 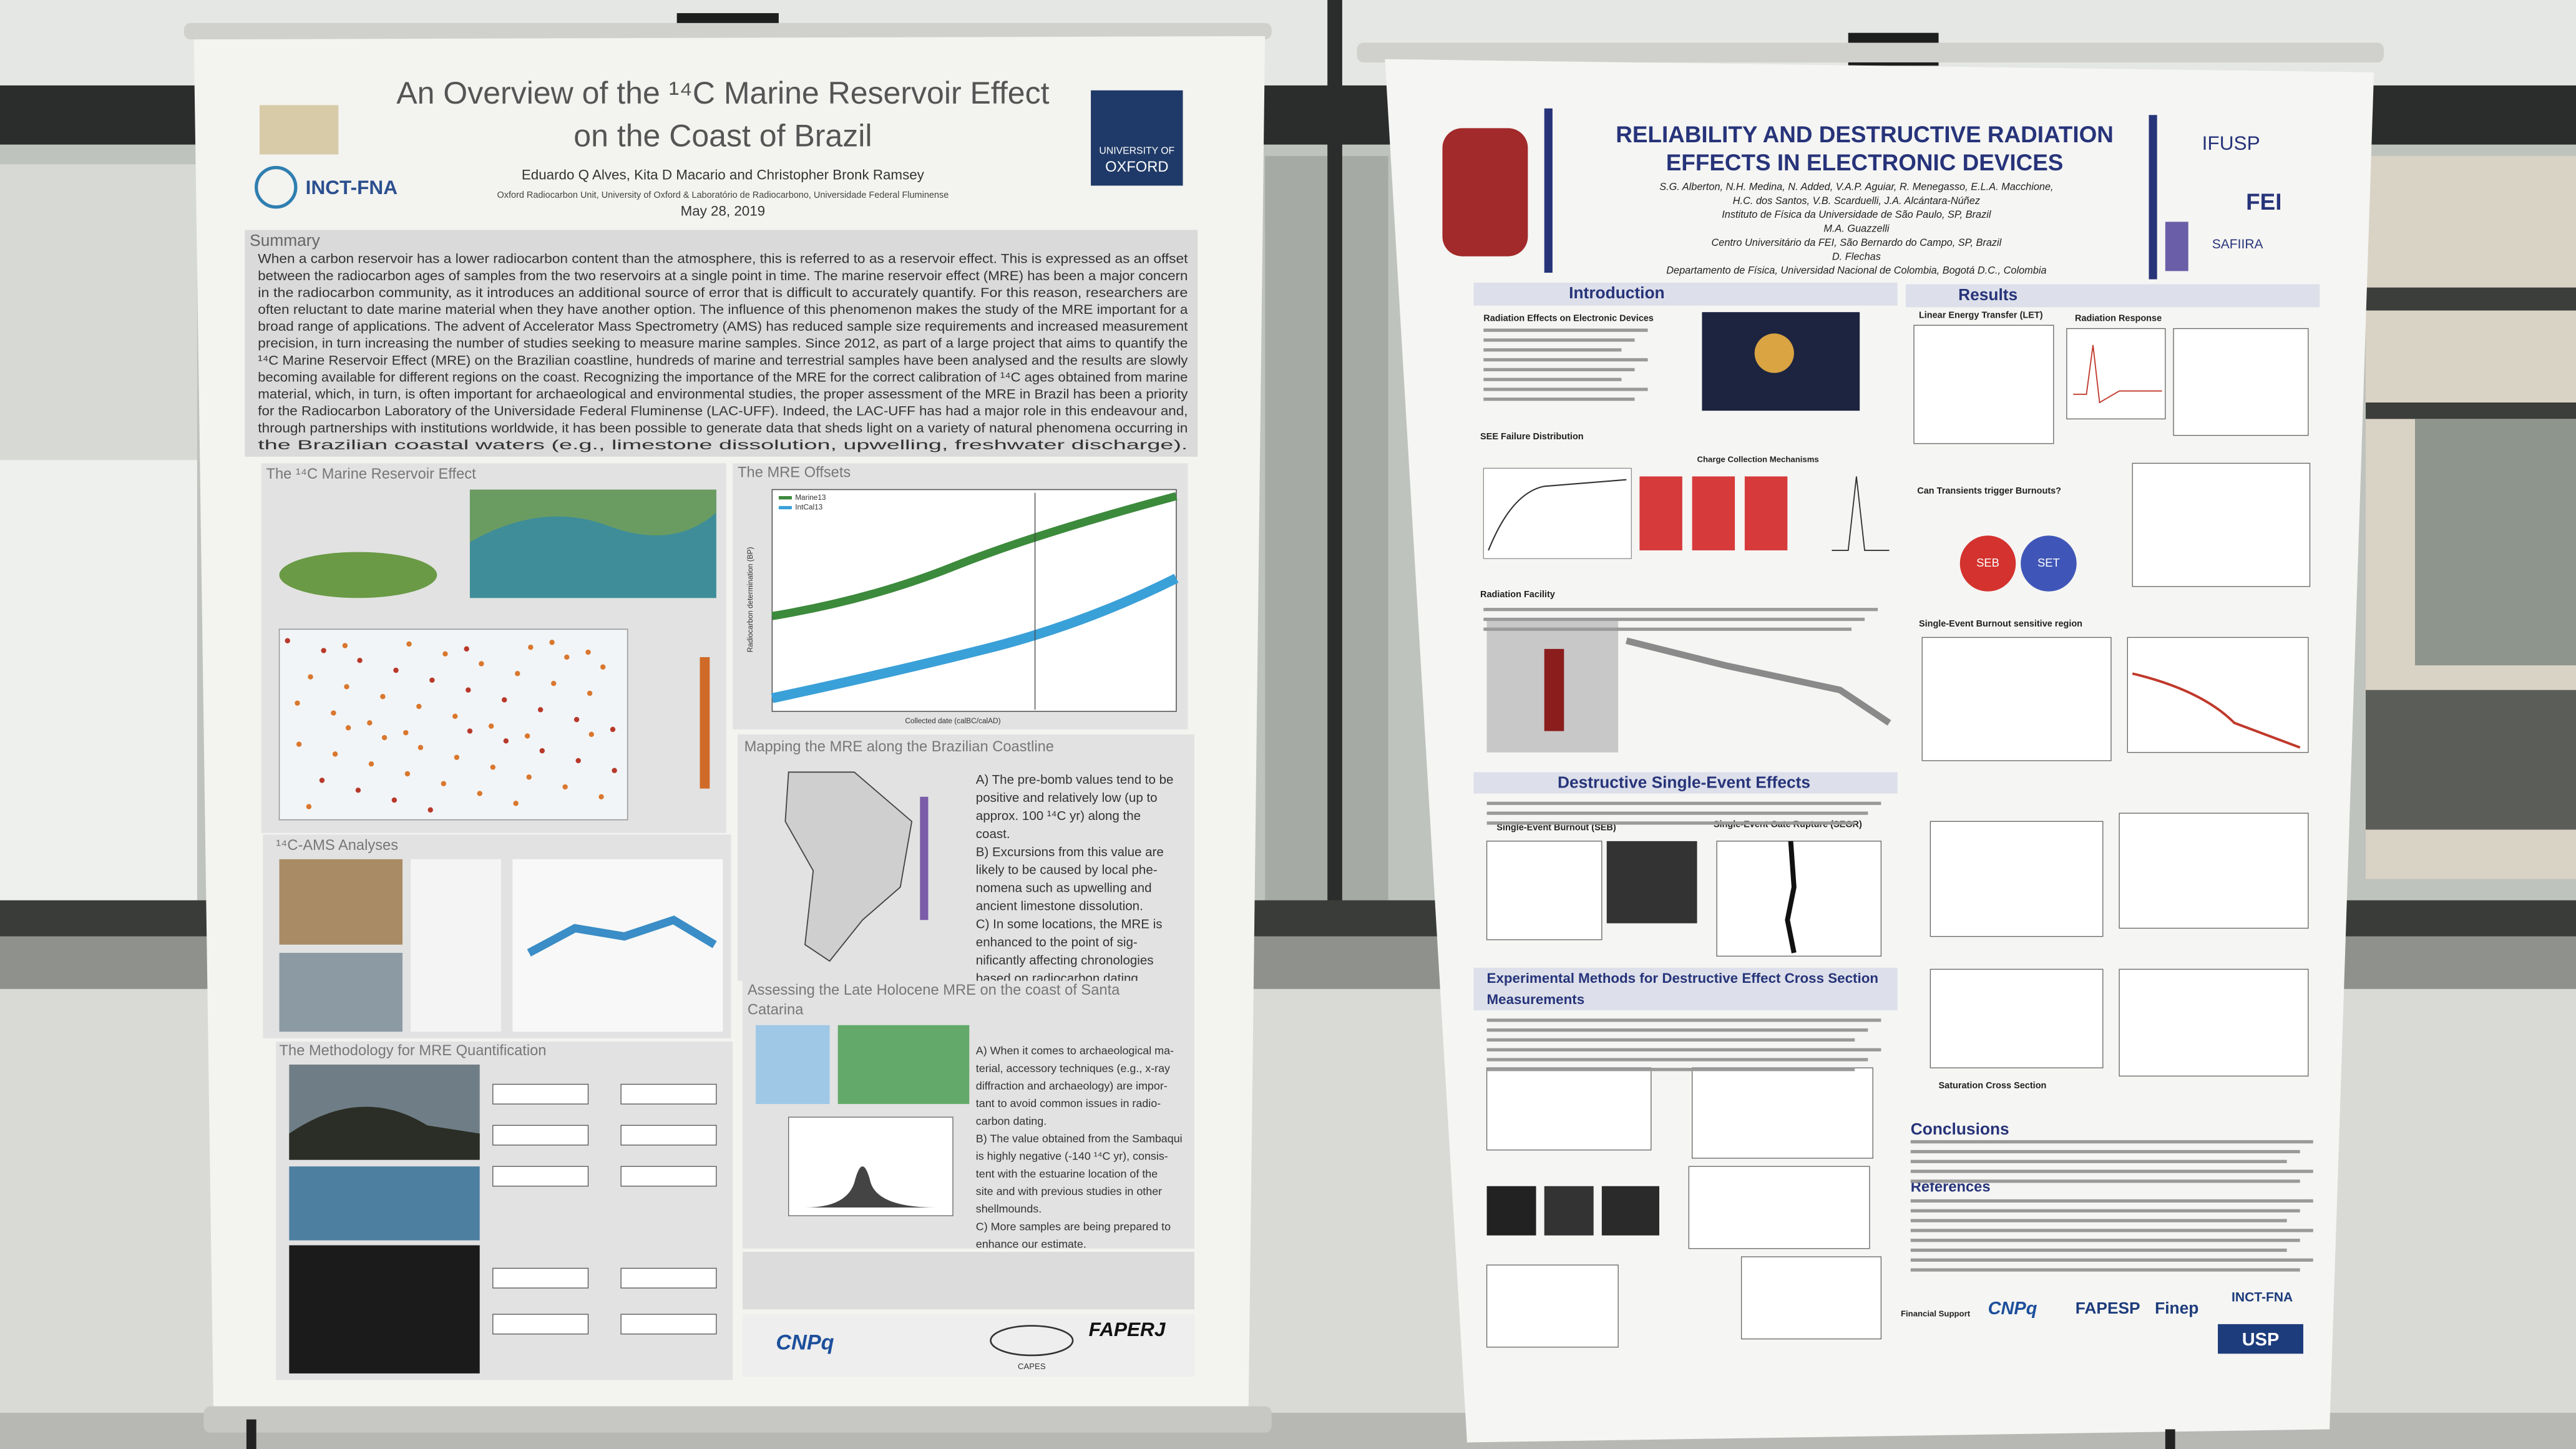 What do you see at coordinates (968, 1345) in the screenshot?
I see `logo-strip` at bounding box center [968, 1345].